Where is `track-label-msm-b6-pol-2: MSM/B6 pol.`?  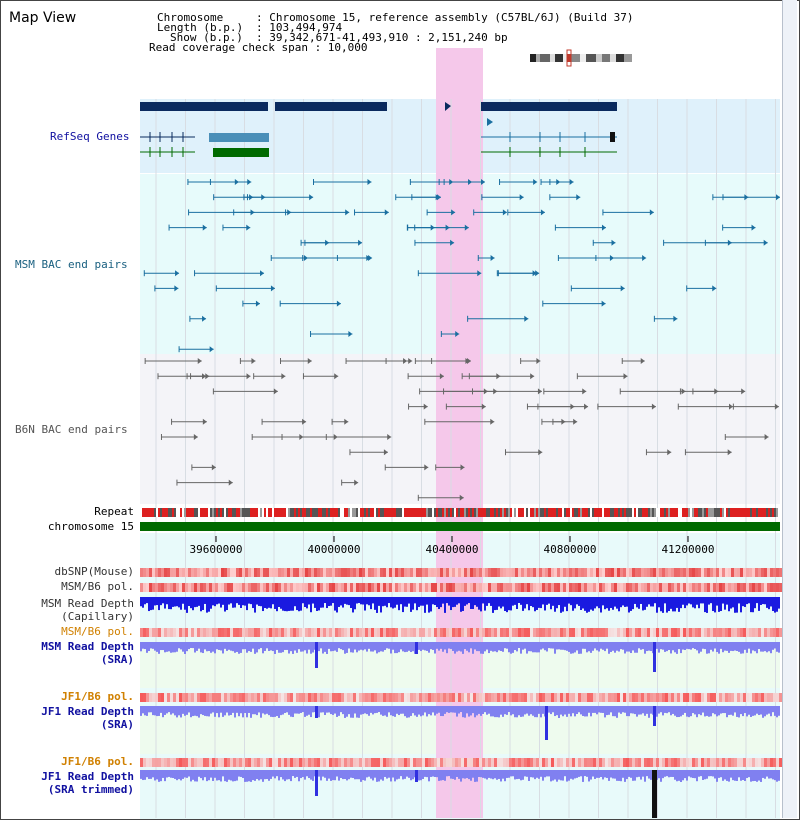
track-label-msm-b6-pol-2: MSM/B6 pol. is located at coordinates (97, 631).